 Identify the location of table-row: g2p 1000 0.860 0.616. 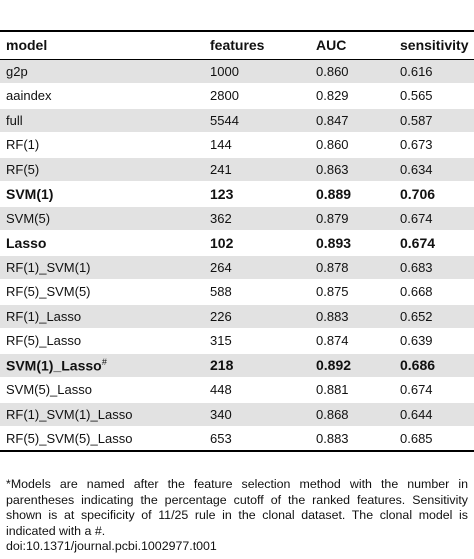
(237, 71).